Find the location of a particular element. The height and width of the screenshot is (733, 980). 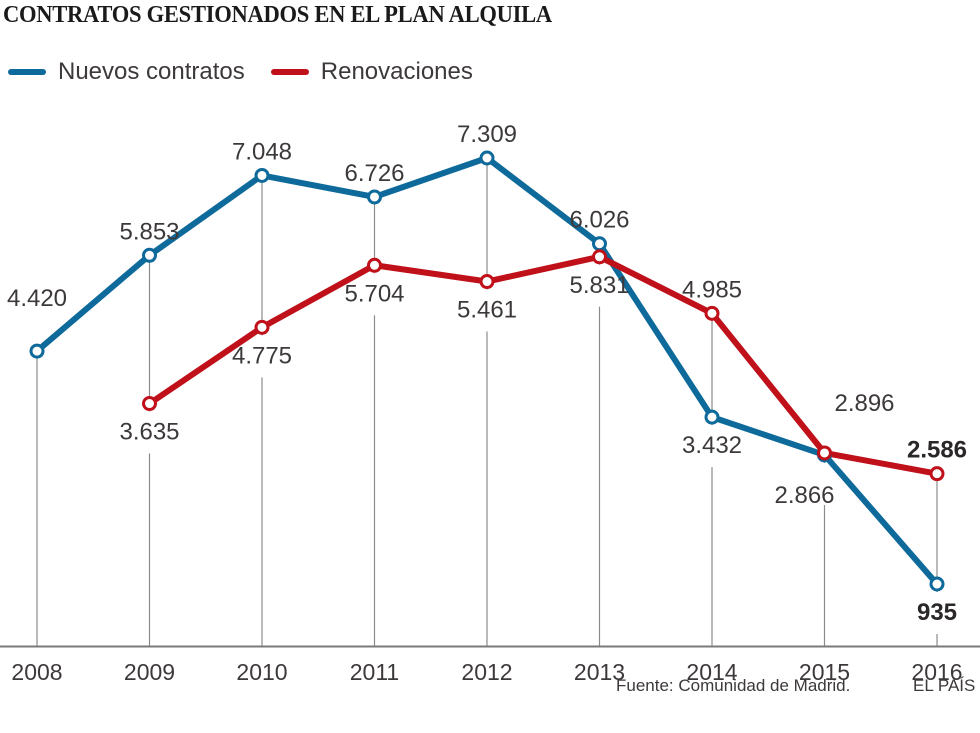

legend: Nuevos contratos Renovaciones is located at coordinates (253, 72).